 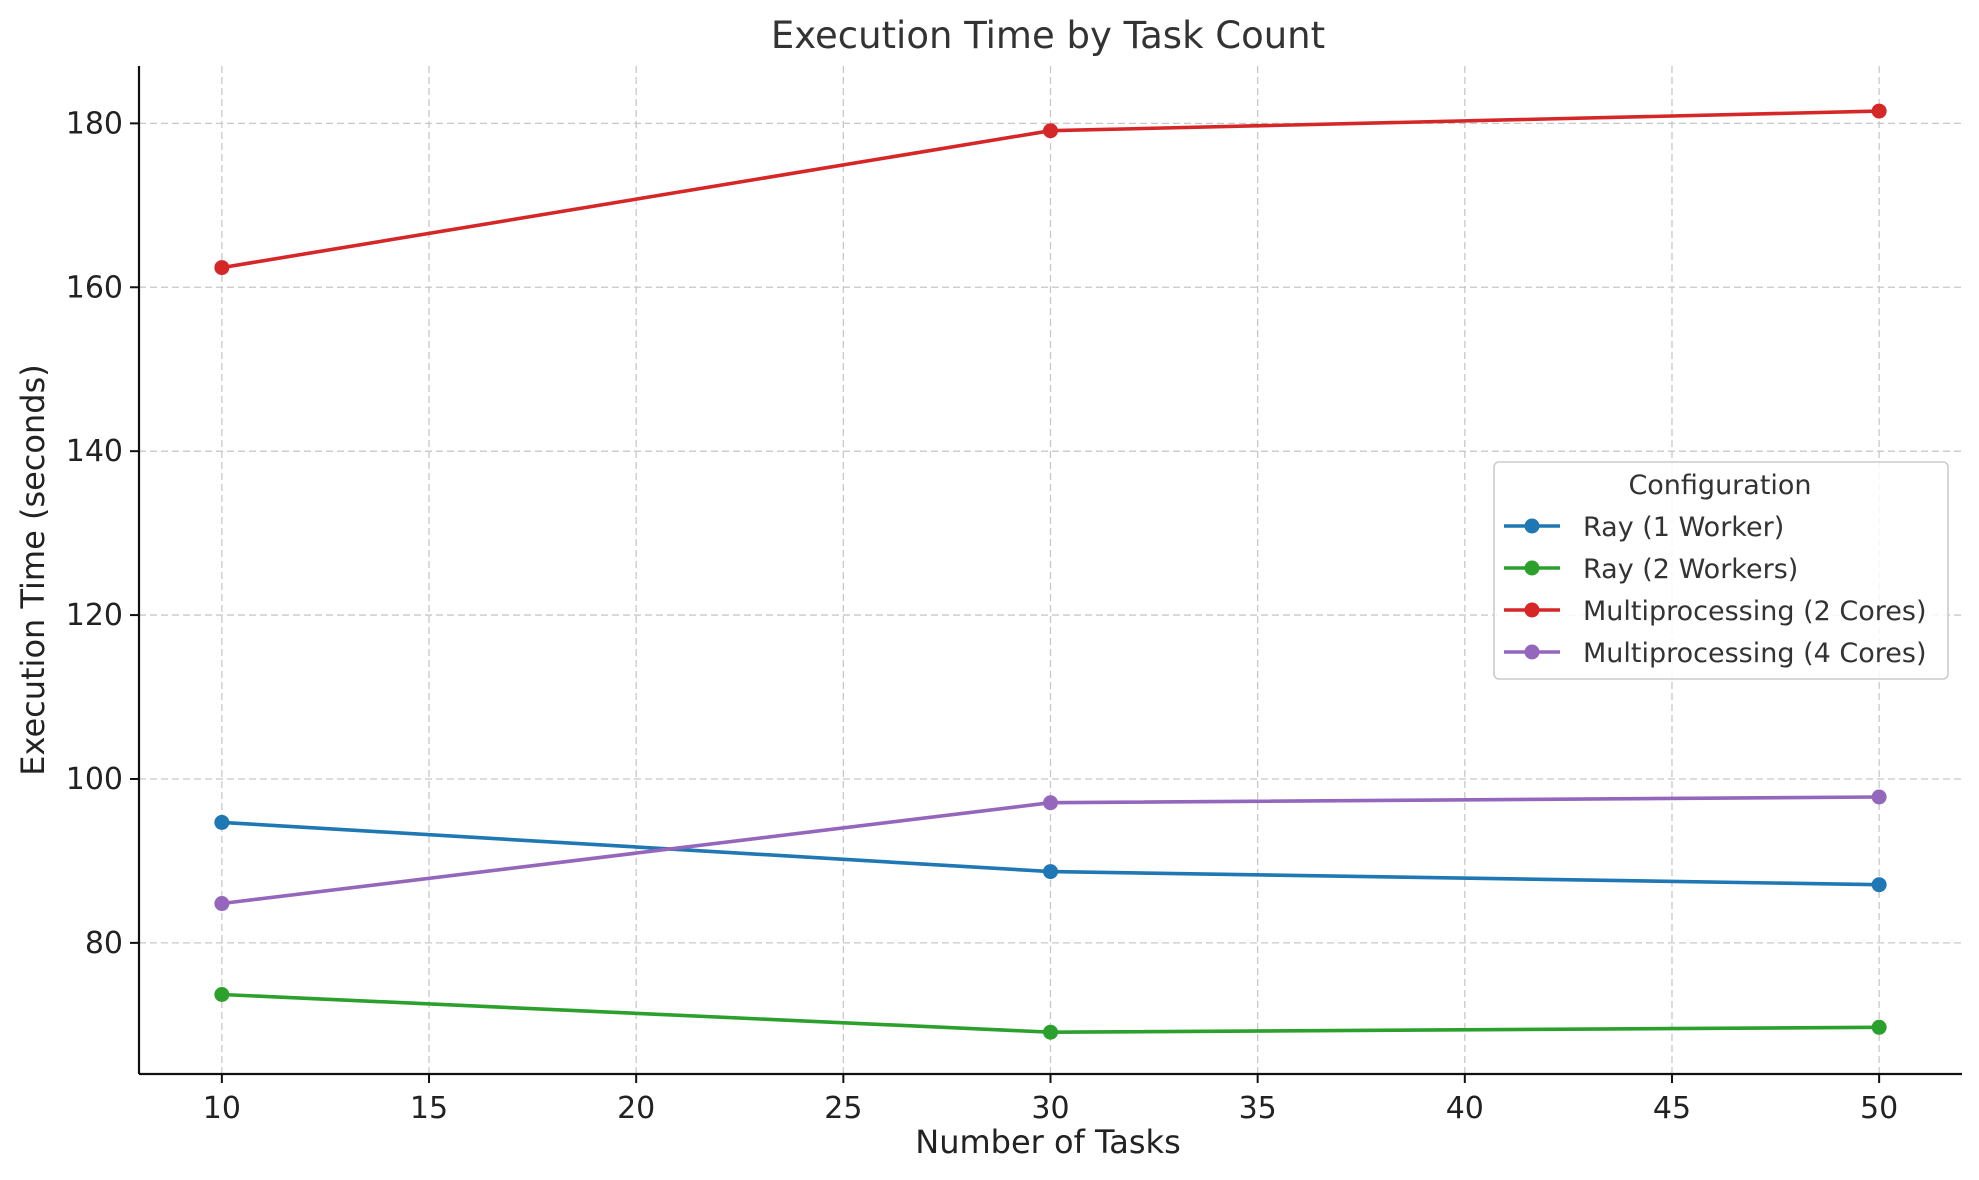 I want to click on x-tick-label: 30, so click(x=1050, y=1108).